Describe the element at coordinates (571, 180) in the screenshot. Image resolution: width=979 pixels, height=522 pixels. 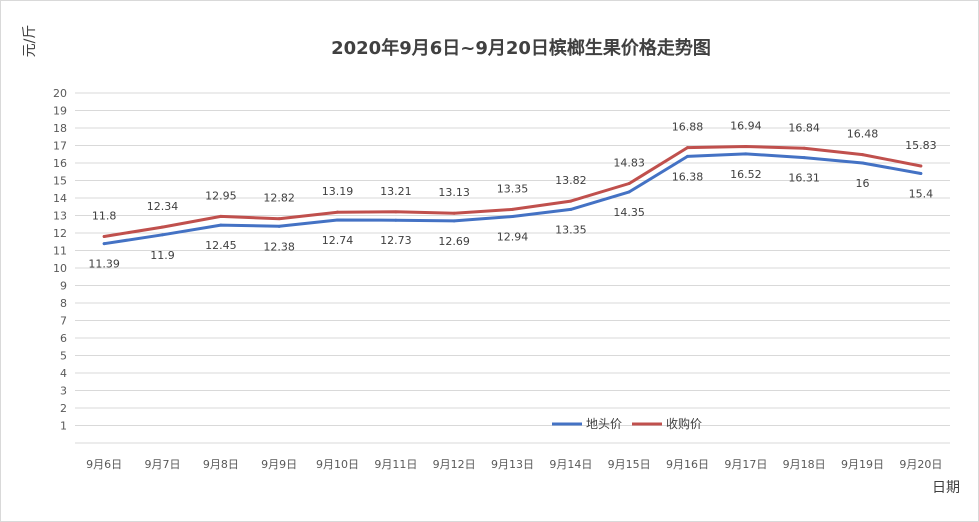
I see `data-label: 13.82` at that location.